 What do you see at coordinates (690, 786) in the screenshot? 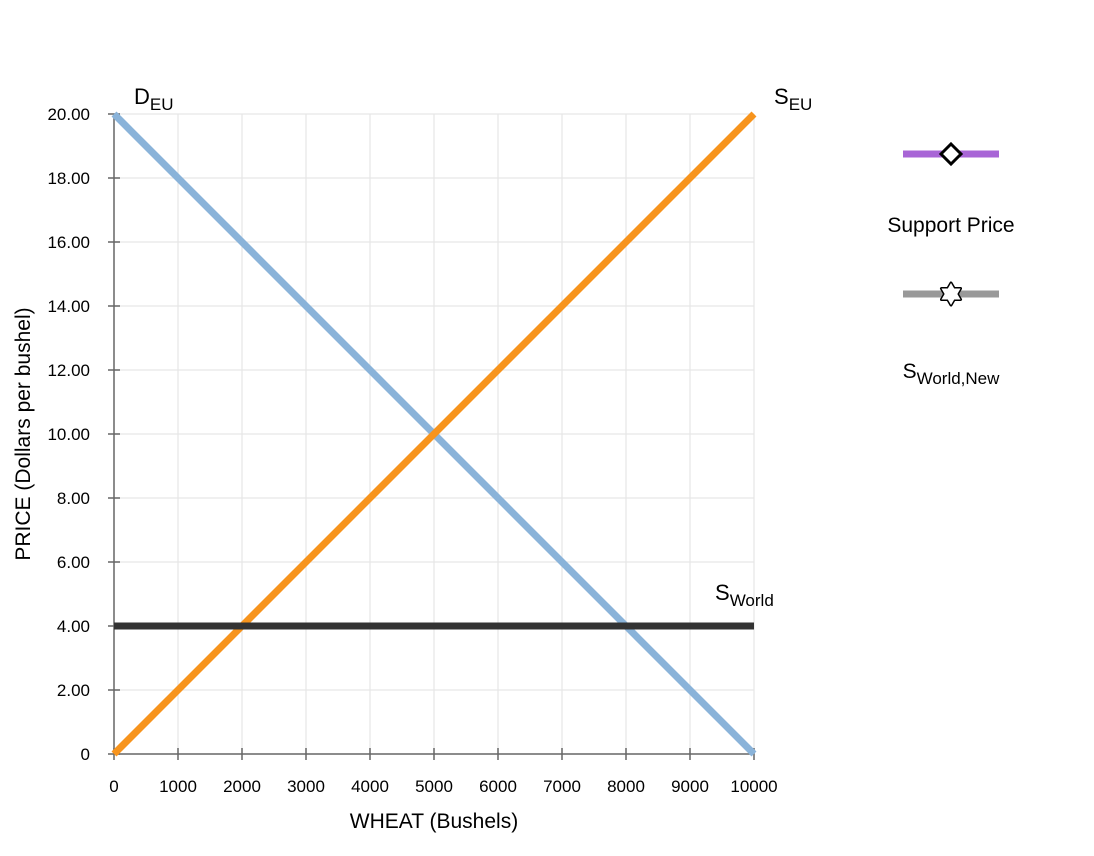
I see `x-tick-label: 9000` at bounding box center [690, 786].